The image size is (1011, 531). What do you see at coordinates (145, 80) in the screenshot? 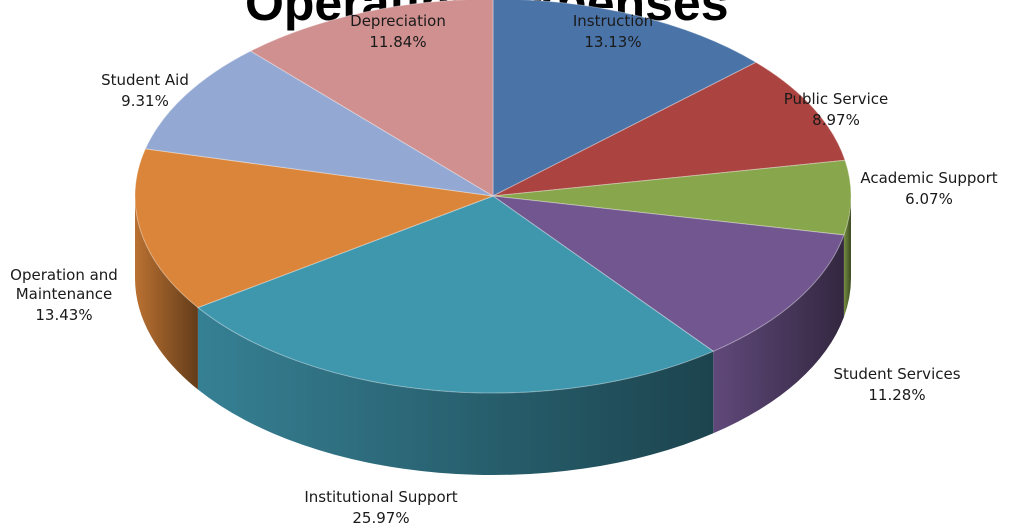
I see `label-name-student-aid: Student Aid` at bounding box center [145, 80].